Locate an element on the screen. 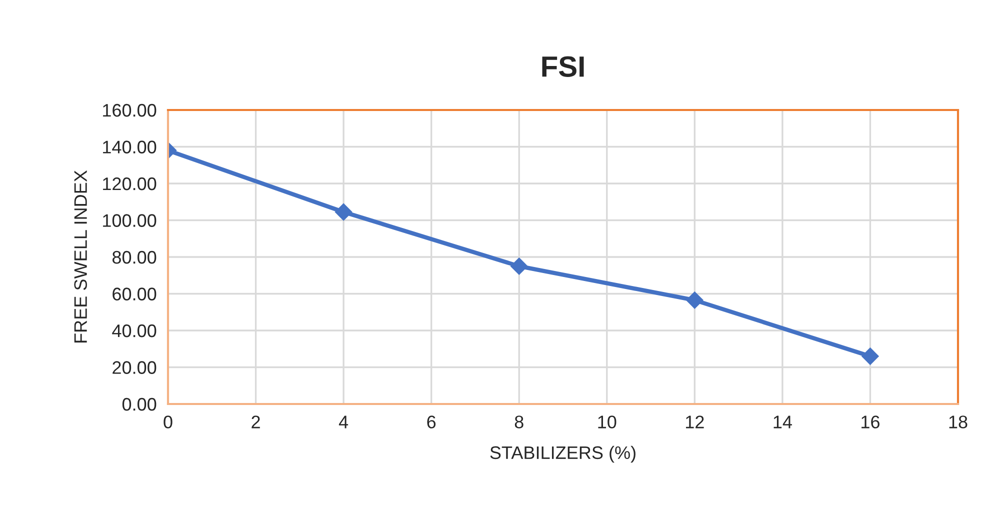  chart-title: FSI is located at coordinates (563, 66).